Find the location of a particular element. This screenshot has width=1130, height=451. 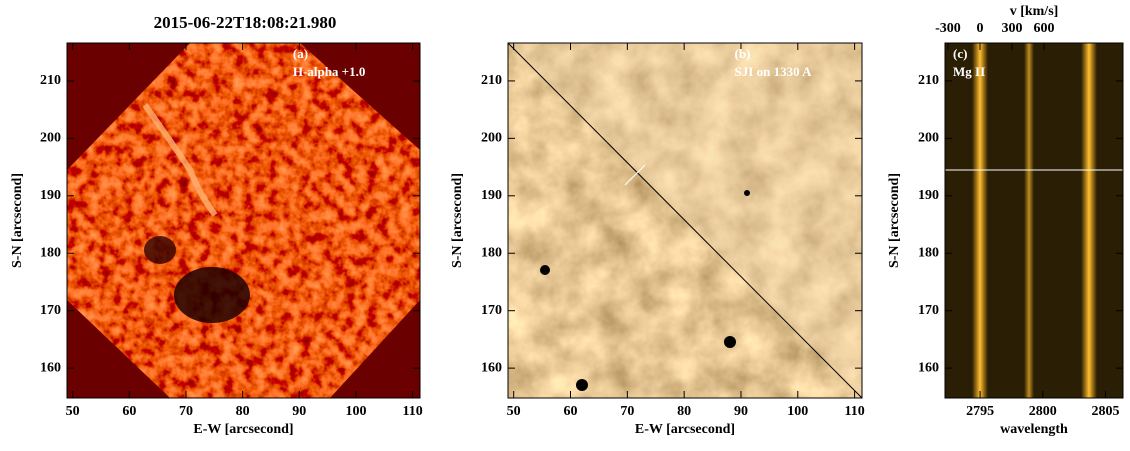

panel-annotation: H-alpha +1.0 is located at coordinates (329, 71).